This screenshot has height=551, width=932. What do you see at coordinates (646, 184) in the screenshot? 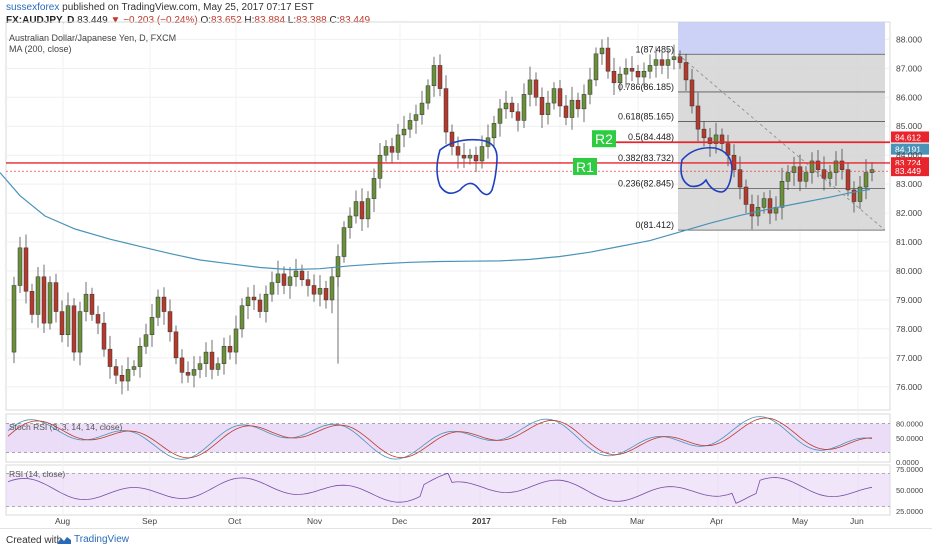
I see `fib-level-label: 0.236(82.845)` at bounding box center [646, 184].